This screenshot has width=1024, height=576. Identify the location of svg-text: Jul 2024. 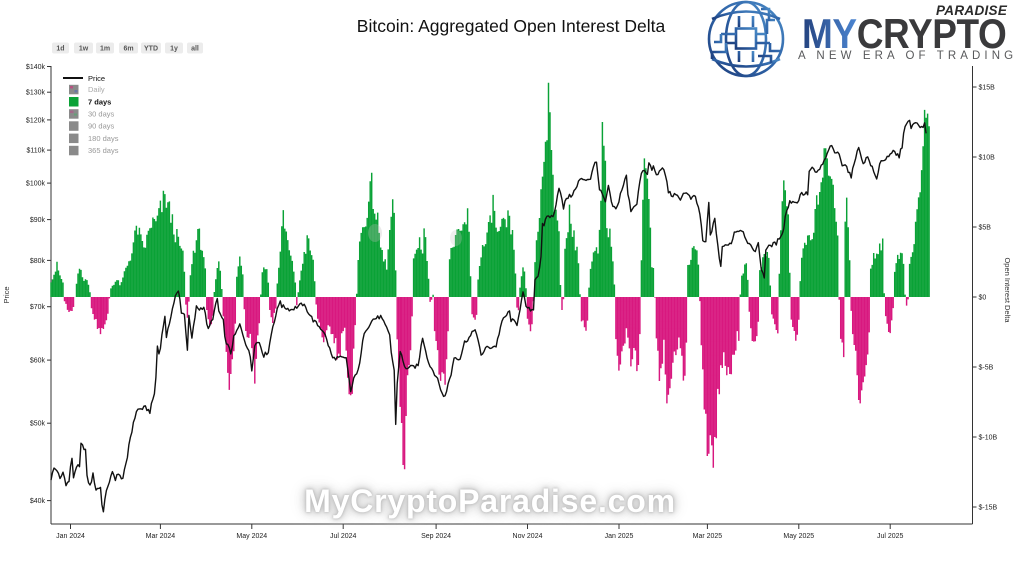
(343, 536).